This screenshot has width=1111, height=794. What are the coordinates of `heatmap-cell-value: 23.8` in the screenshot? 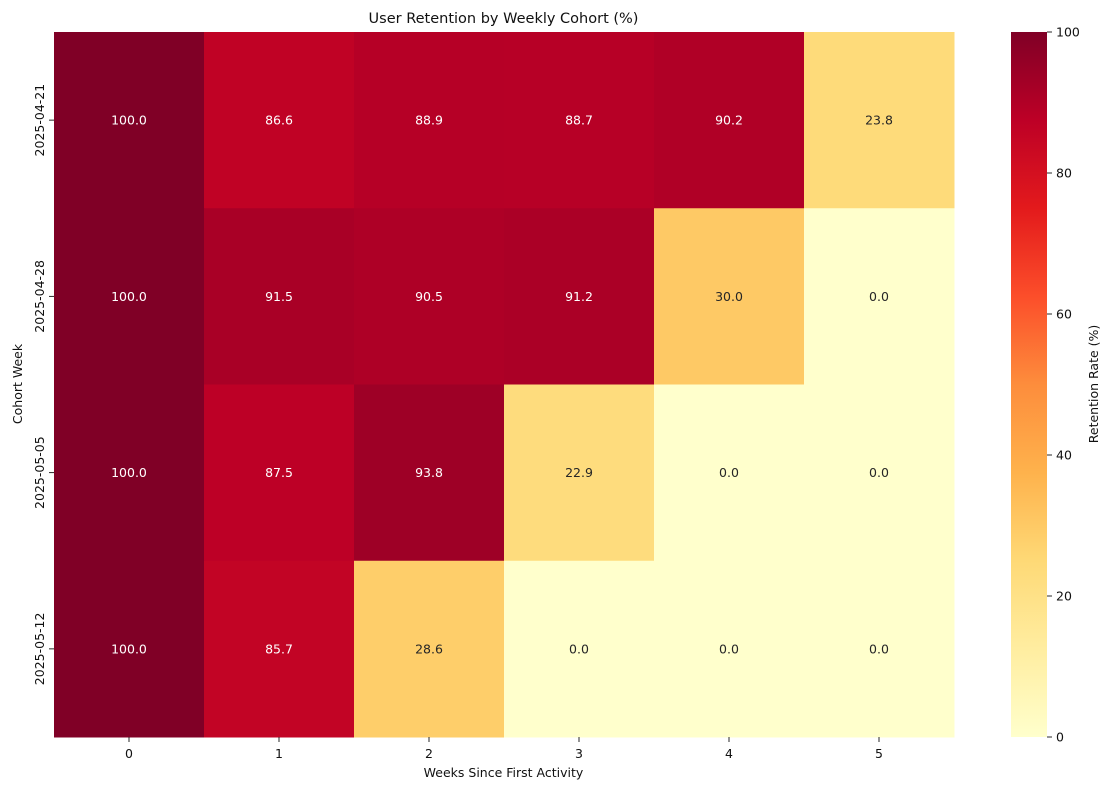 It's located at (879, 120).